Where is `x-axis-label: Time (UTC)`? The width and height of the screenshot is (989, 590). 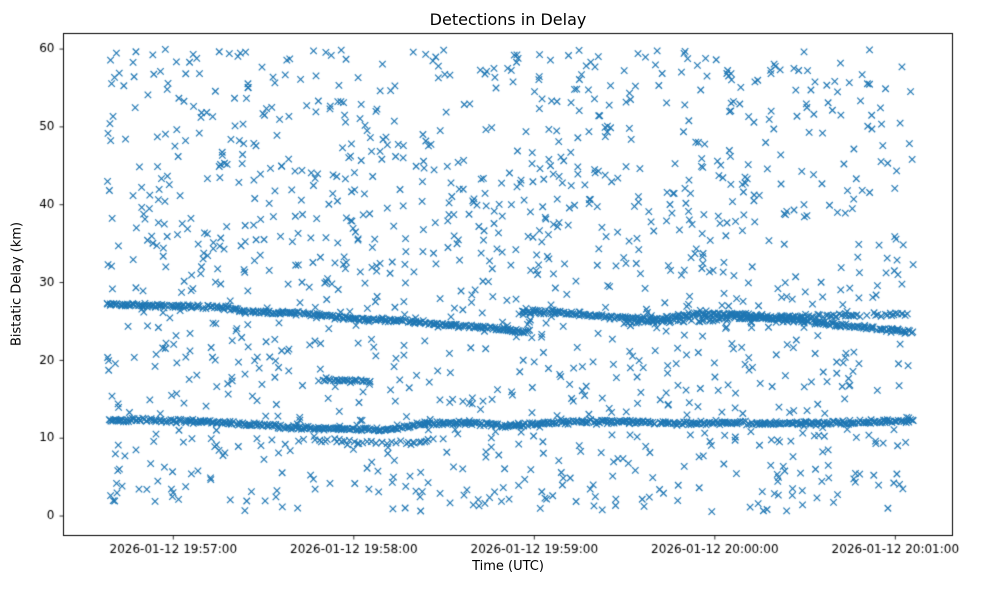 x-axis-label: Time (UTC) is located at coordinates (508, 566).